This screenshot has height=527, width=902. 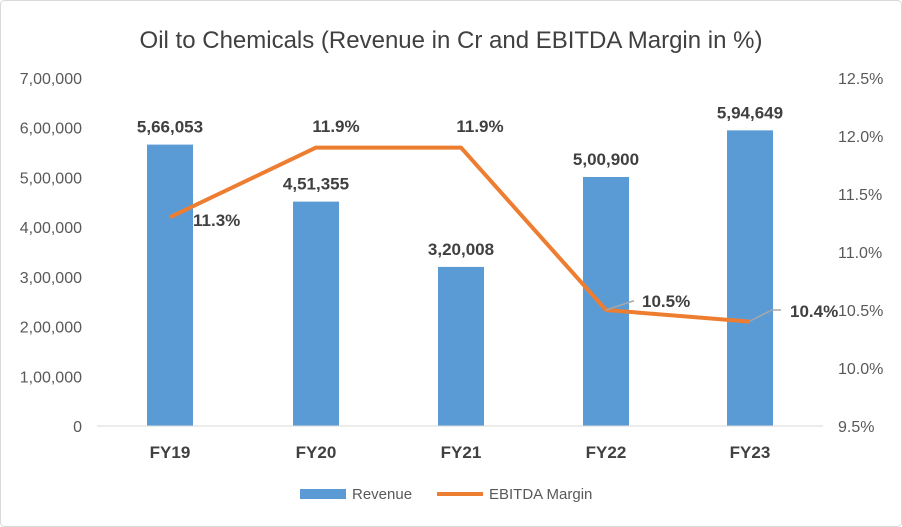 What do you see at coordinates (666, 301) in the screenshot?
I see `ebitda-data-label: 10.5%` at bounding box center [666, 301].